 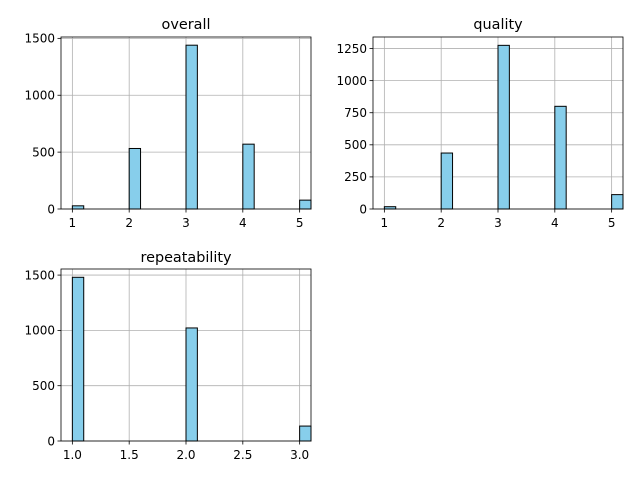 I want to click on quality-y-tick-label: 500, so click(x=355, y=145).